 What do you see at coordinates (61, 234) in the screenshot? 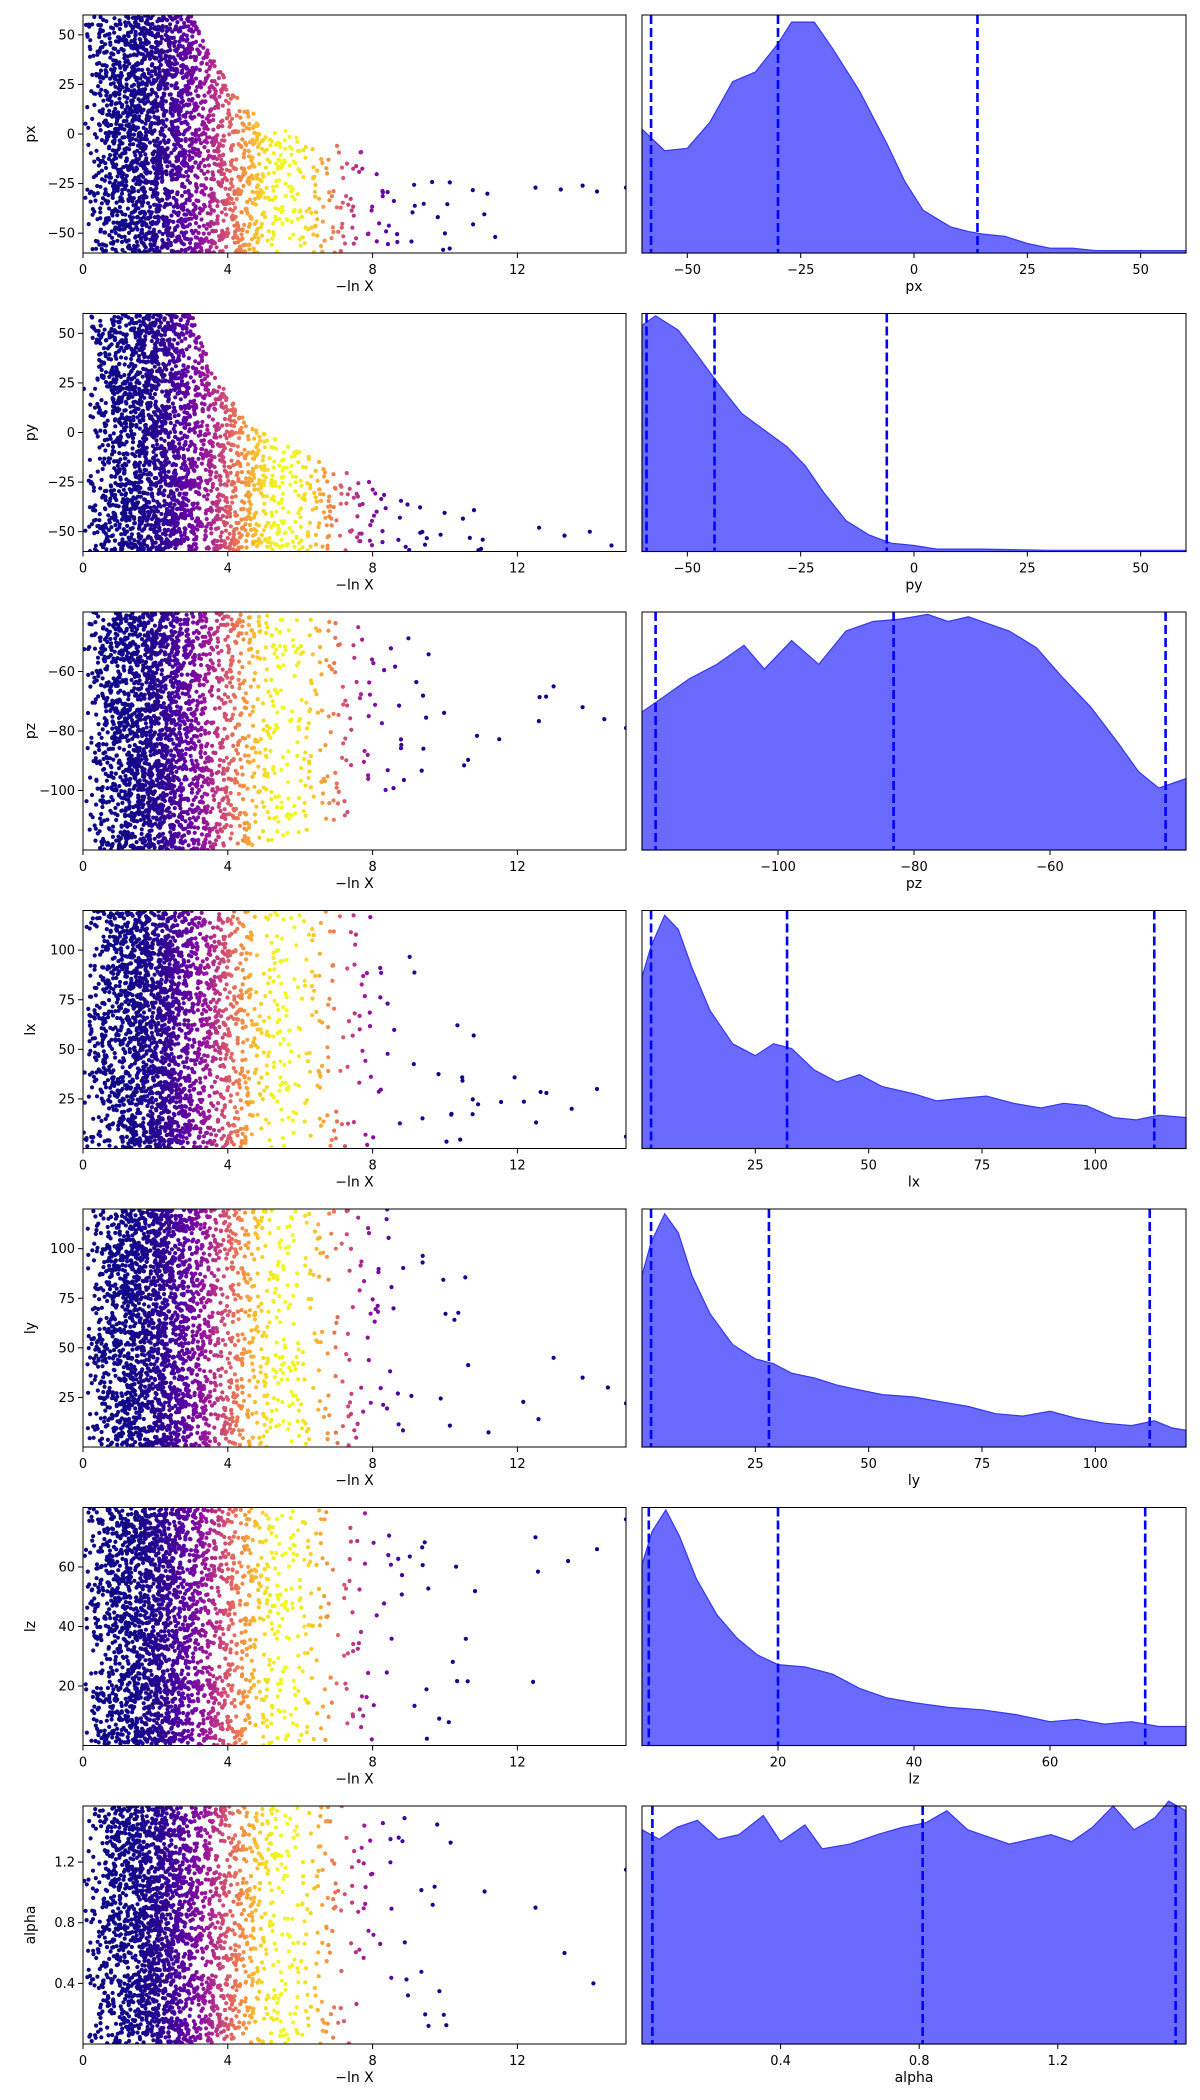
I see `y-tick-label: −50` at bounding box center [61, 234].